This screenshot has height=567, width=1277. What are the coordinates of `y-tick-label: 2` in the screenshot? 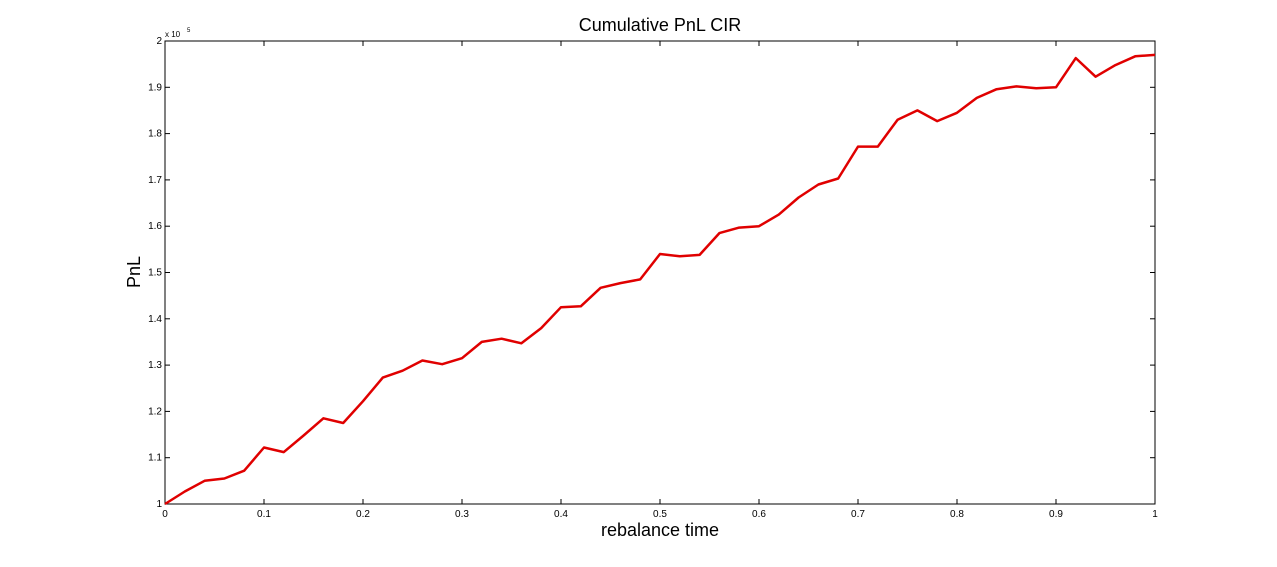 It's located at (159, 41).